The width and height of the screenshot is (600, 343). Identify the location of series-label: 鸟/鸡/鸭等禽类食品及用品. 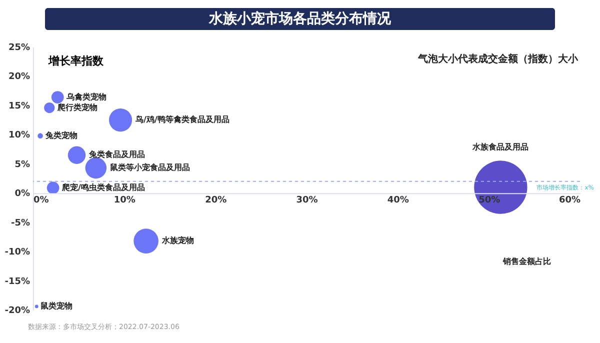
(182, 119).